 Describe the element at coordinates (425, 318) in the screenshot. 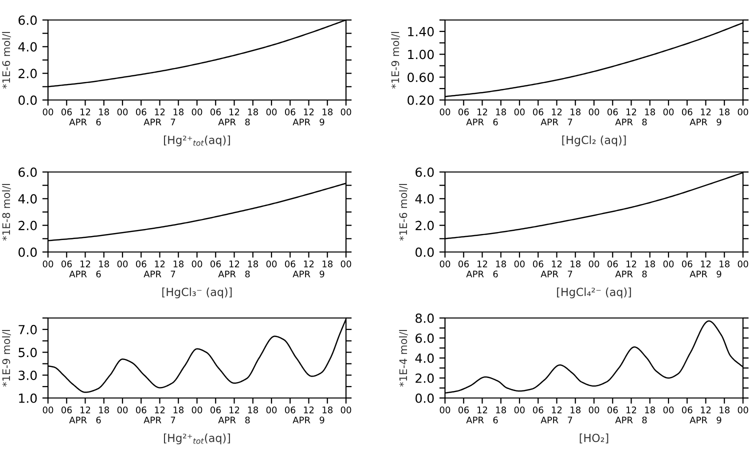

I see `y-tick-label: 8.0` at that location.